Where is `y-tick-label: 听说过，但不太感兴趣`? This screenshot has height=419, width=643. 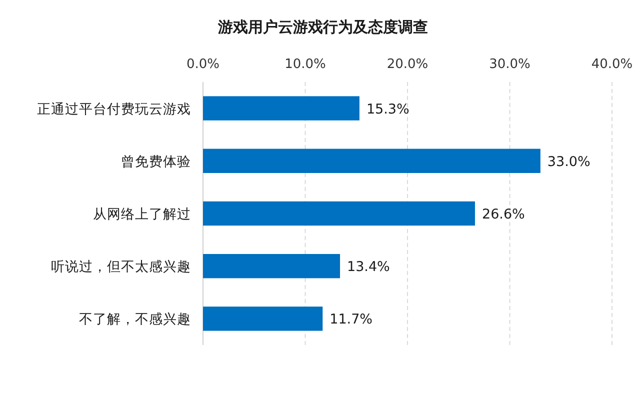
y-tick-label: 听说过，但不太感兴趣 is located at coordinates (121, 267).